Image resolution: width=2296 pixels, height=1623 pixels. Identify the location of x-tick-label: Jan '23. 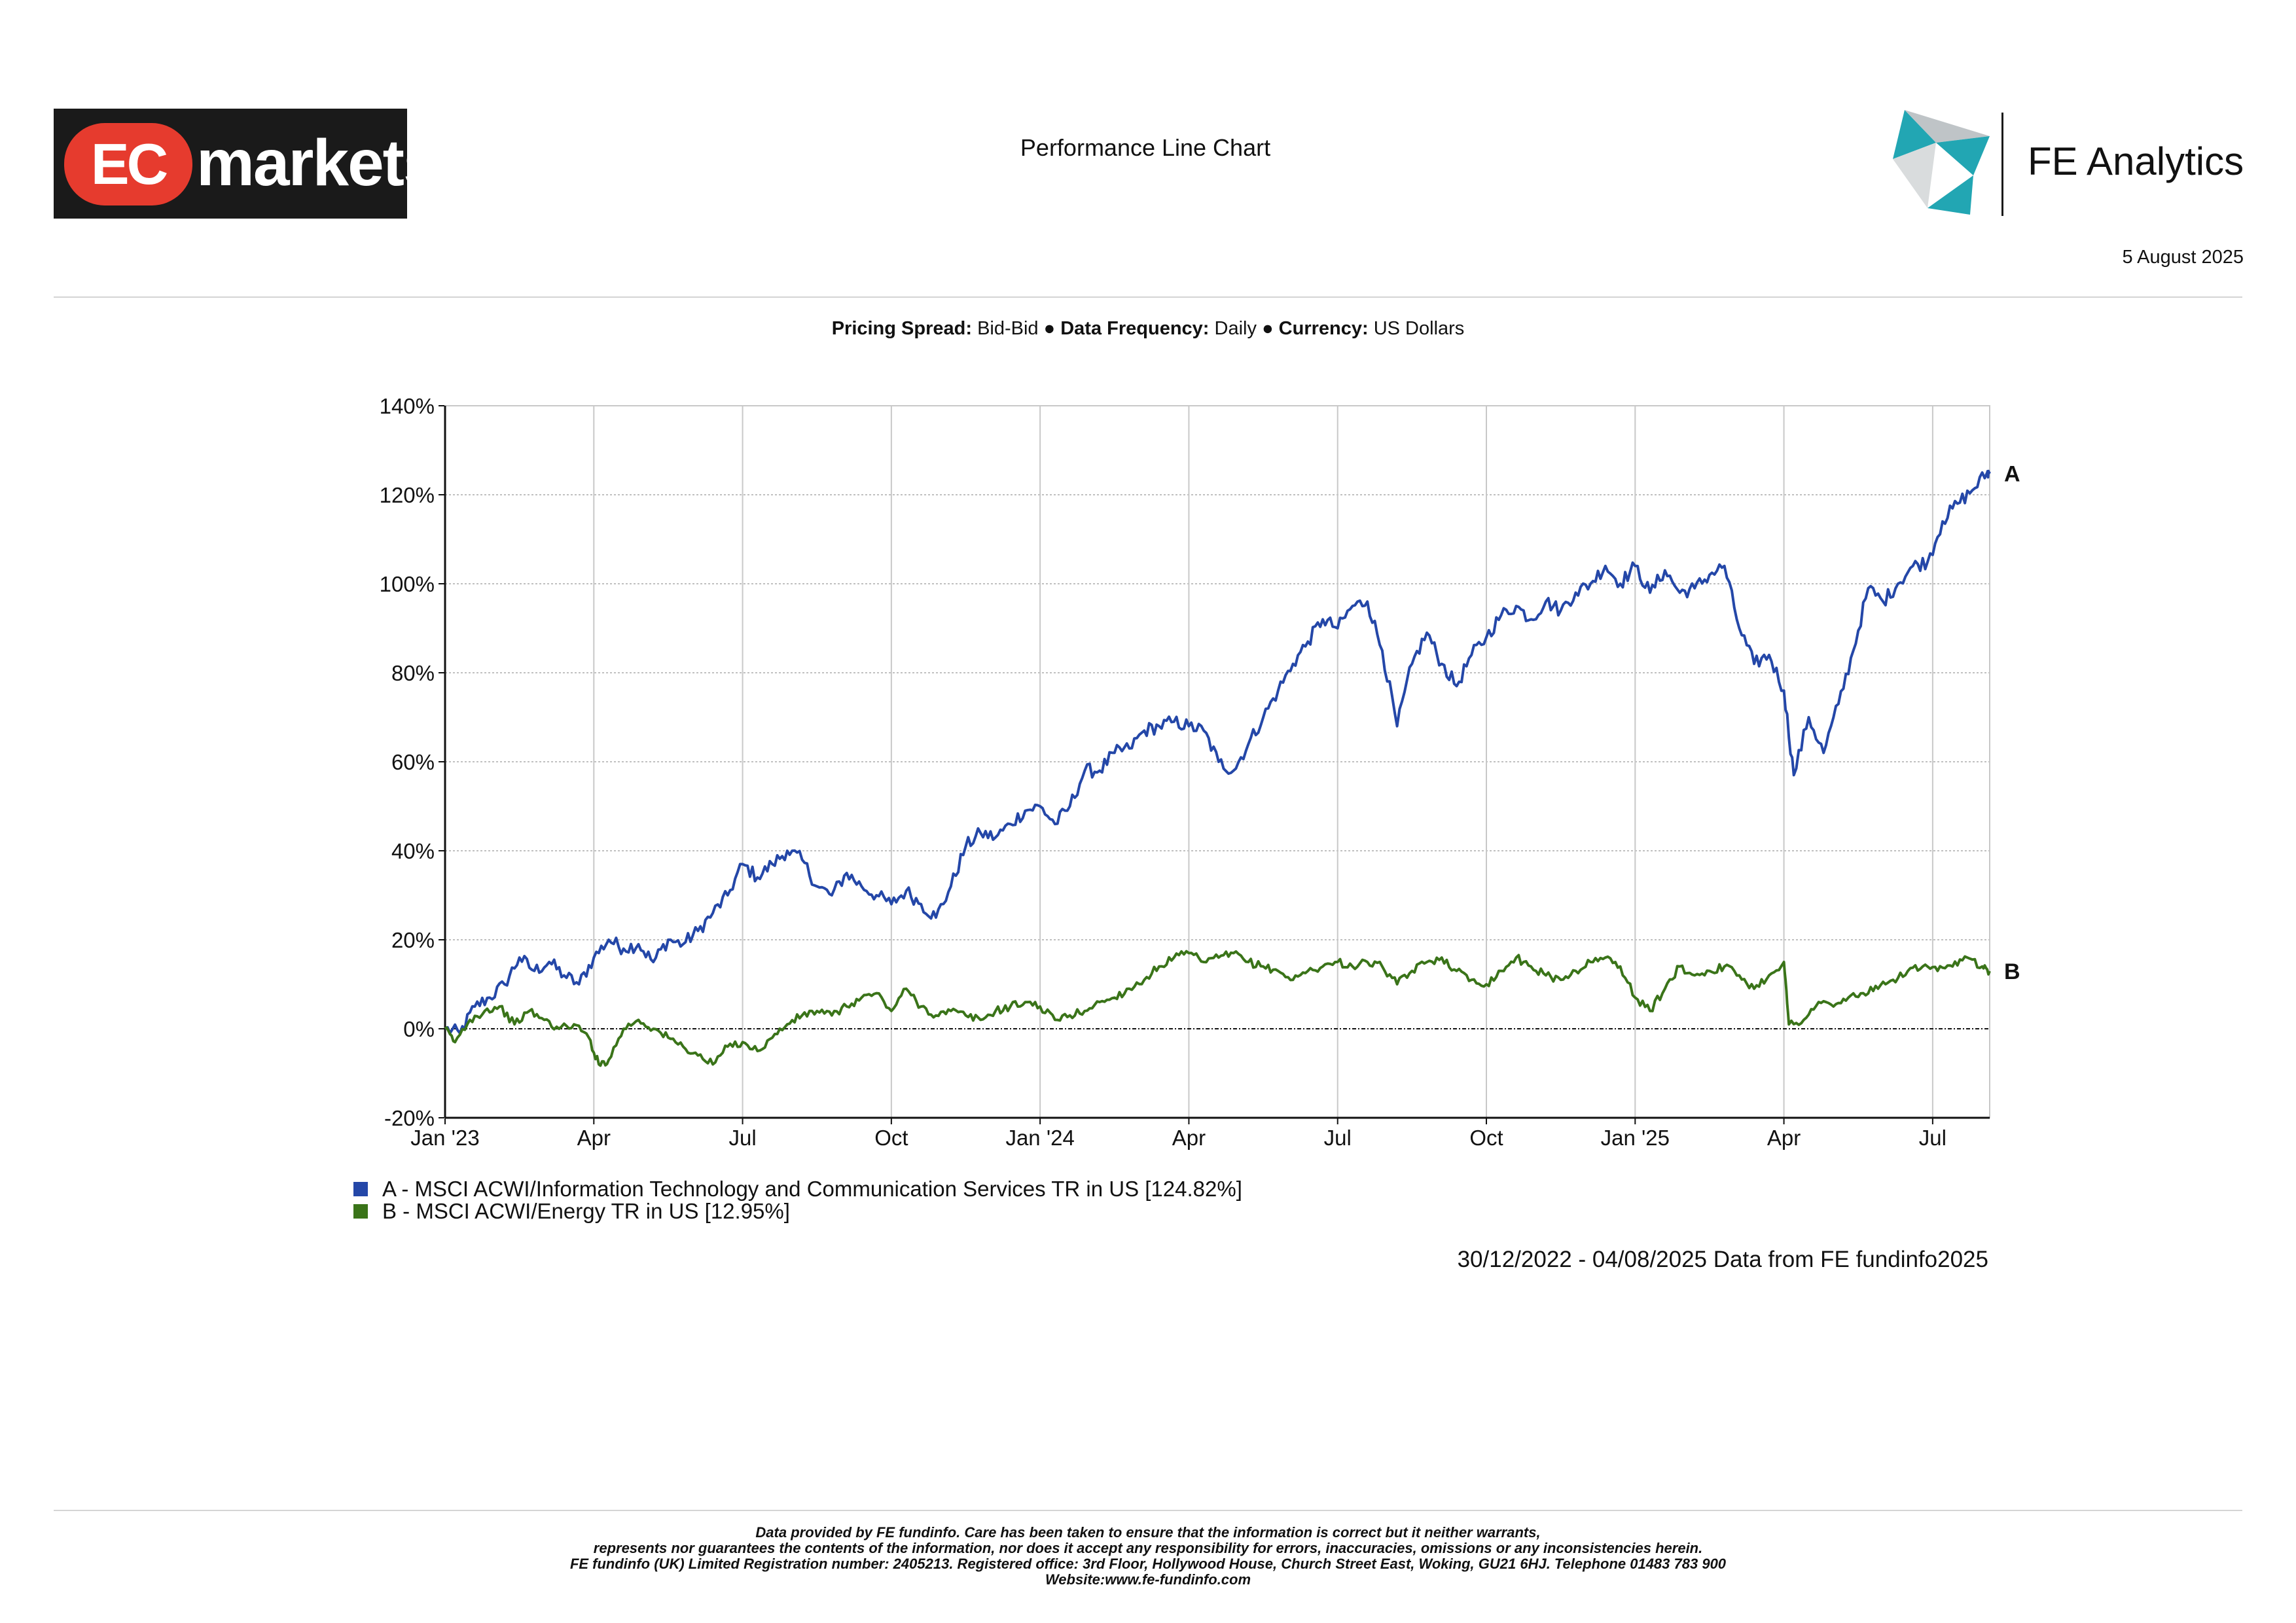
(444, 1138).